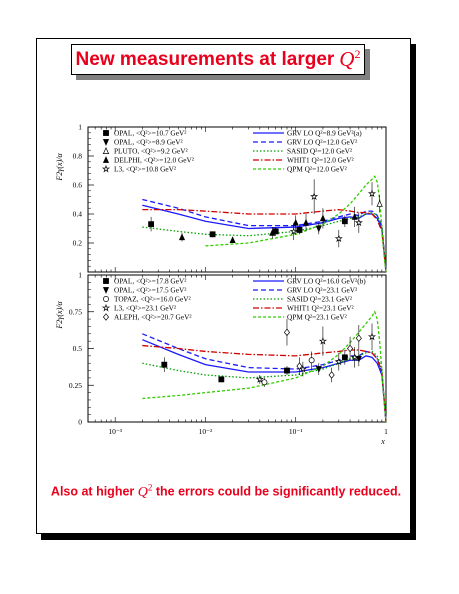  Describe the element at coordinates (154, 160) in the screenshot. I see `legend-label: DELPHI, <Q²>=12.0 GeV²` at that location.